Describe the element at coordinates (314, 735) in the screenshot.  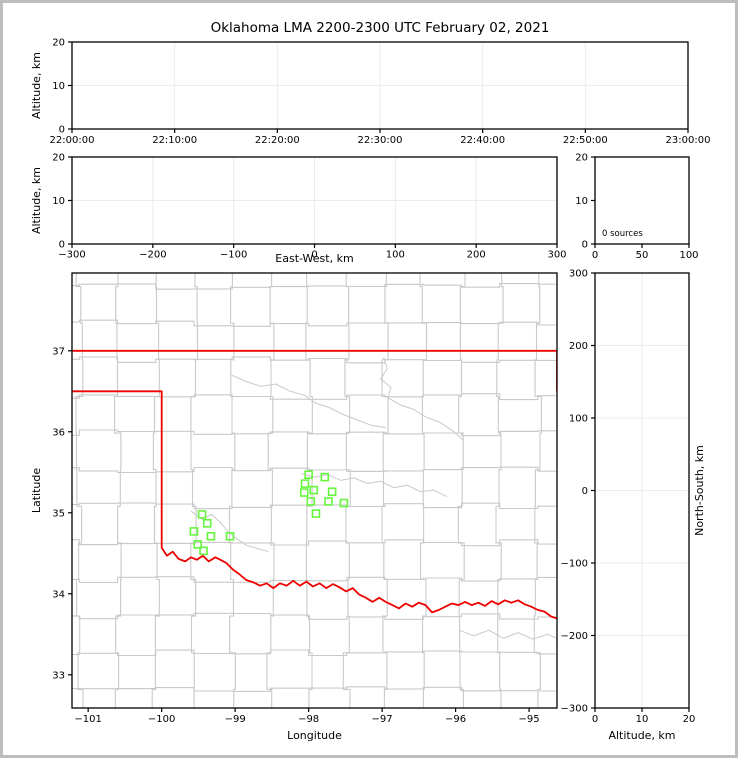
I see `x-label-longitude: Longitude` at that location.